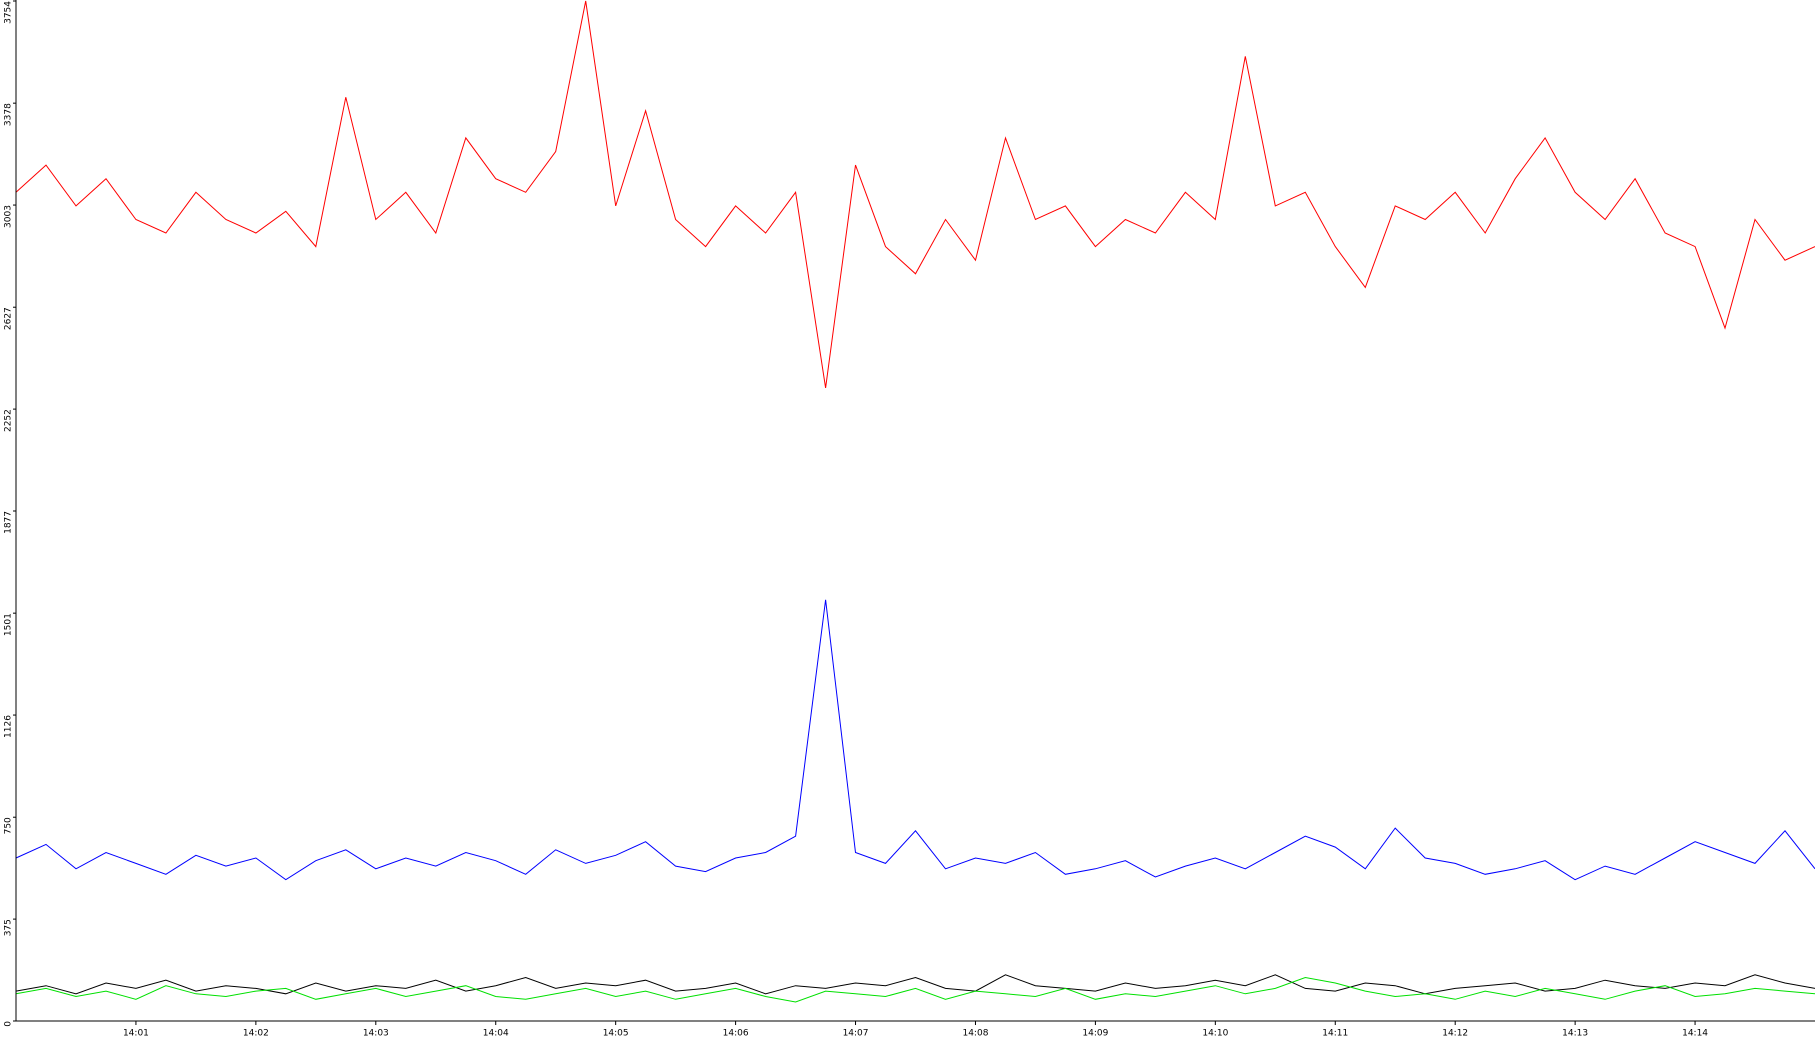  What do you see at coordinates (9, 927) in the screenshot?
I see `y-tick-label: 375` at bounding box center [9, 927].